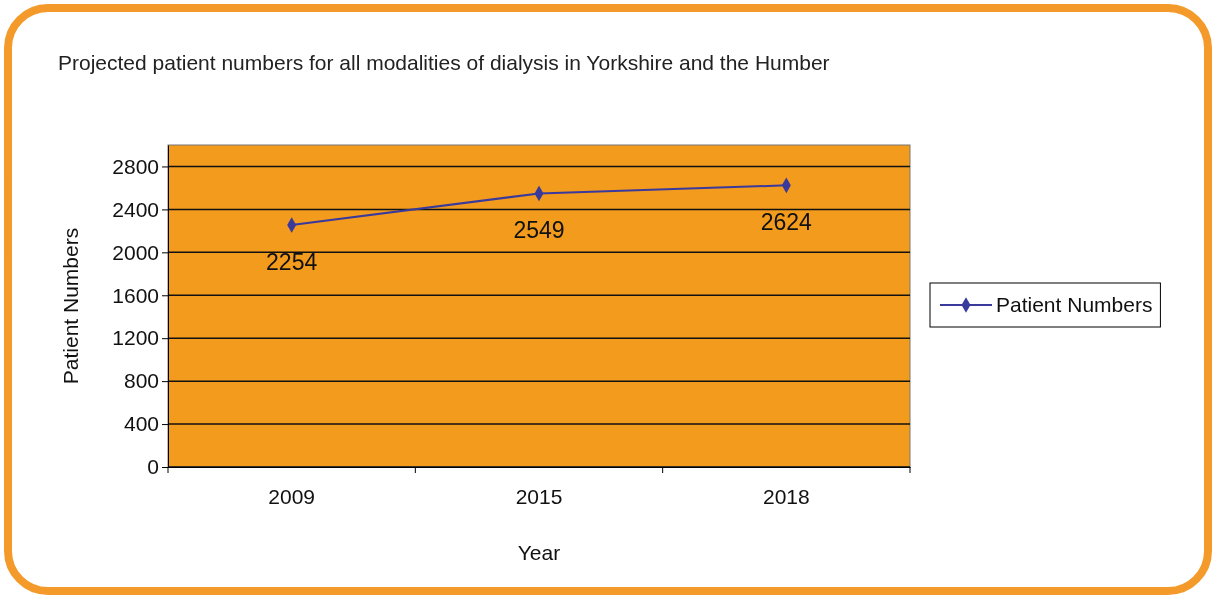 This screenshot has width=1216, height=597. What do you see at coordinates (70, 306) in the screenshot?
I see `y-axis-title: Patient Numbers` at bounding box center [70, 306].